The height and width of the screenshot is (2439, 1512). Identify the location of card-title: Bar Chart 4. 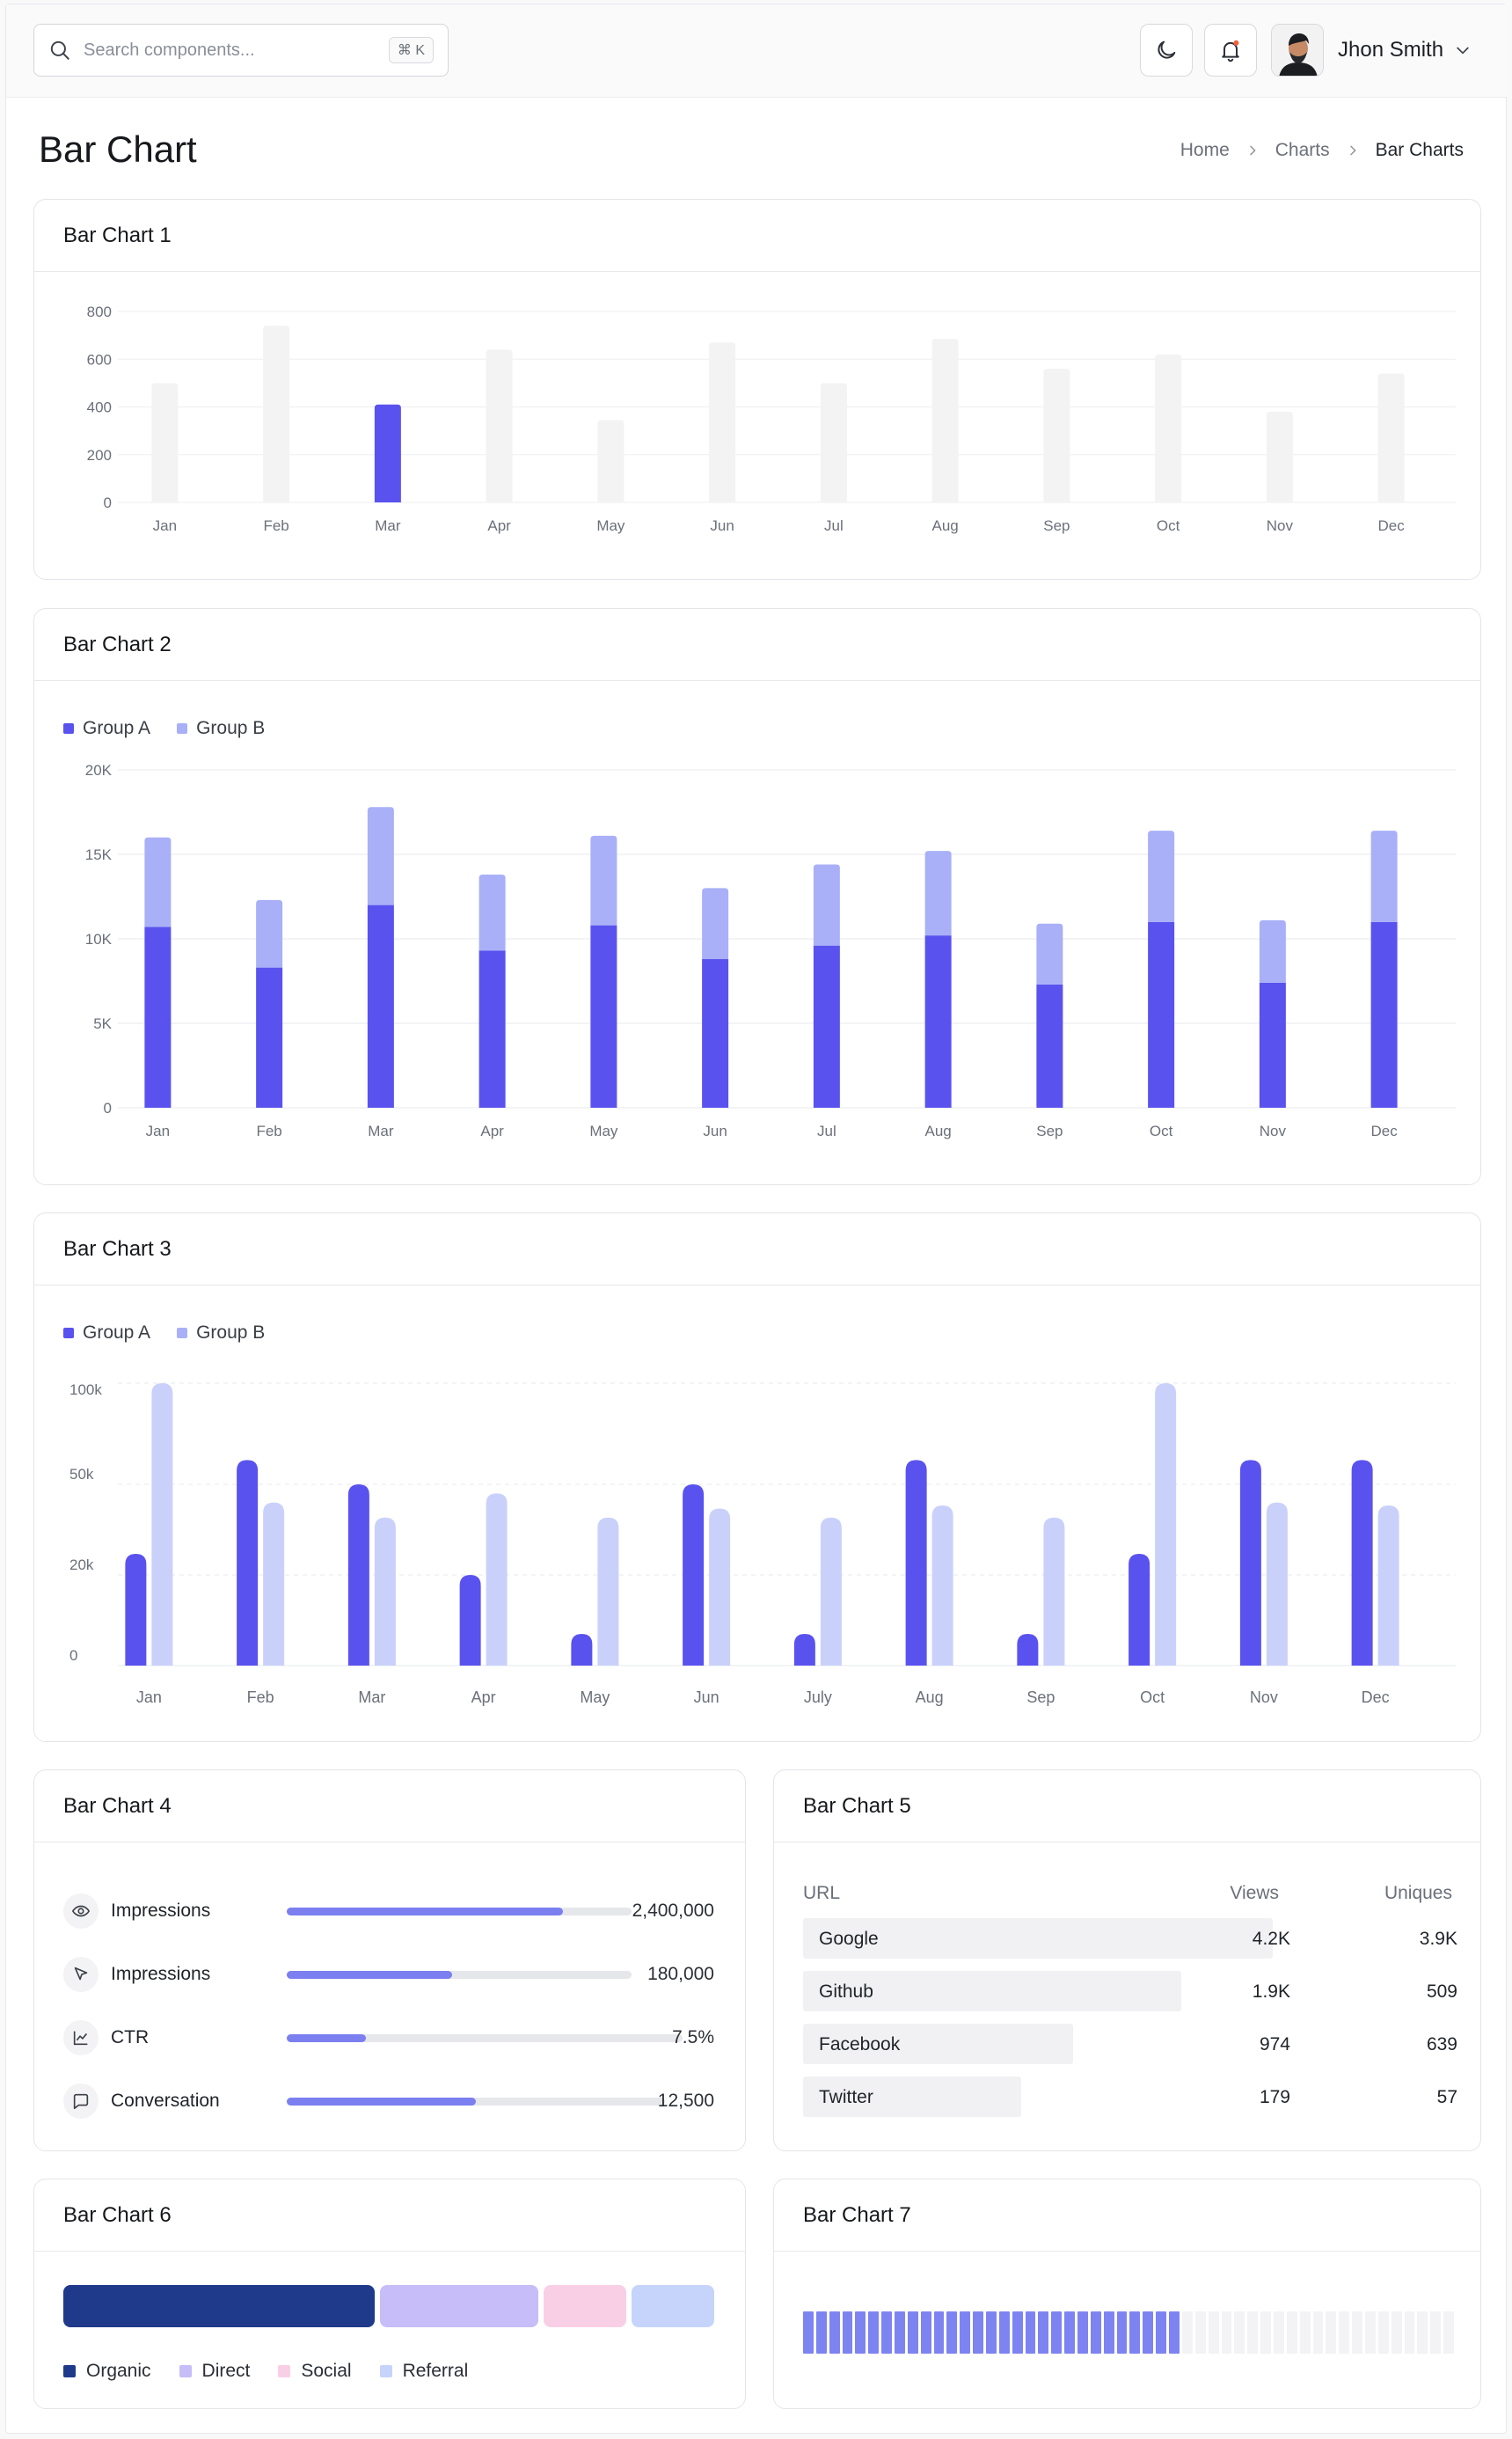
(389, 1806).